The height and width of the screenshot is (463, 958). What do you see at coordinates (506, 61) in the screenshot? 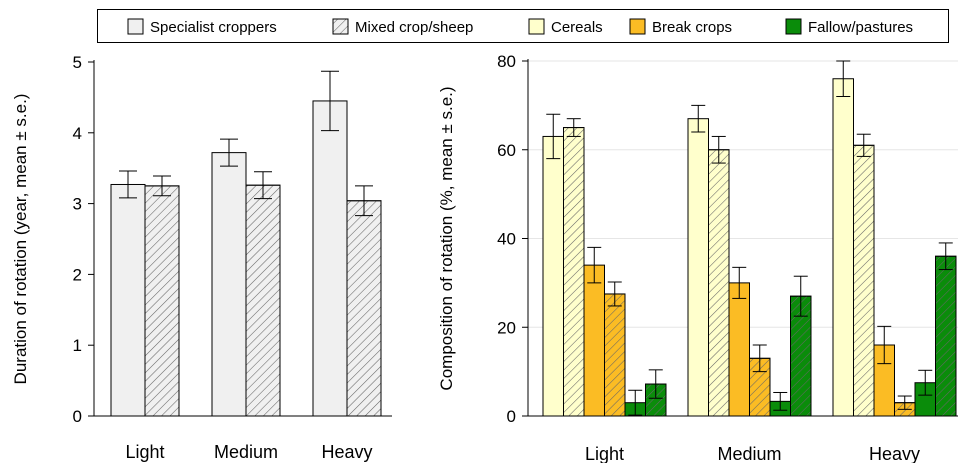
I see `y-tick-label: 80` at bounding box center [506, 61].